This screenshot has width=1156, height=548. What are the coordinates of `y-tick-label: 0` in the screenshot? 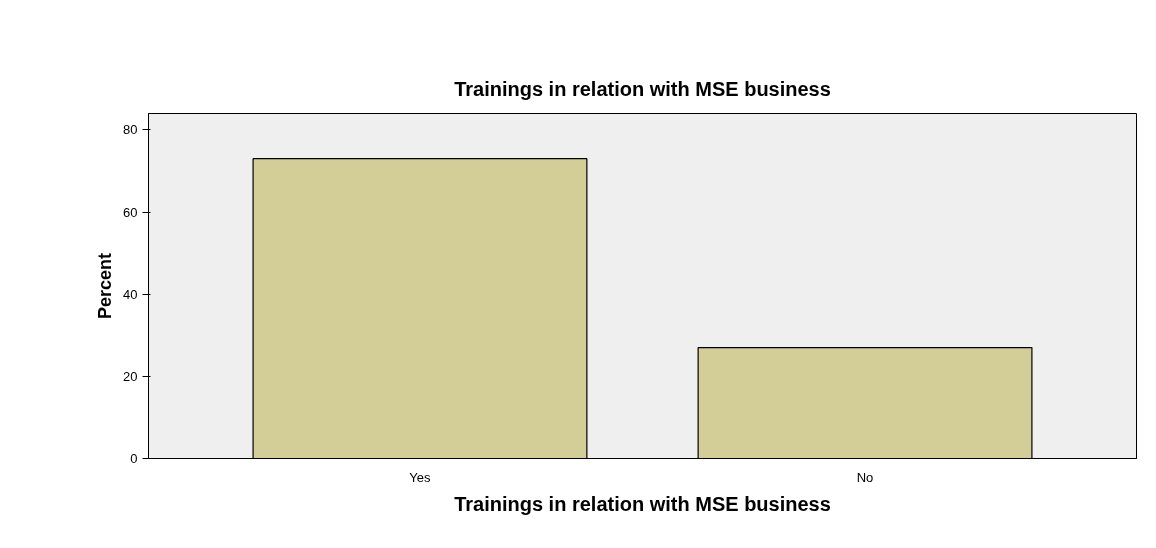 It's located at (134, 458).